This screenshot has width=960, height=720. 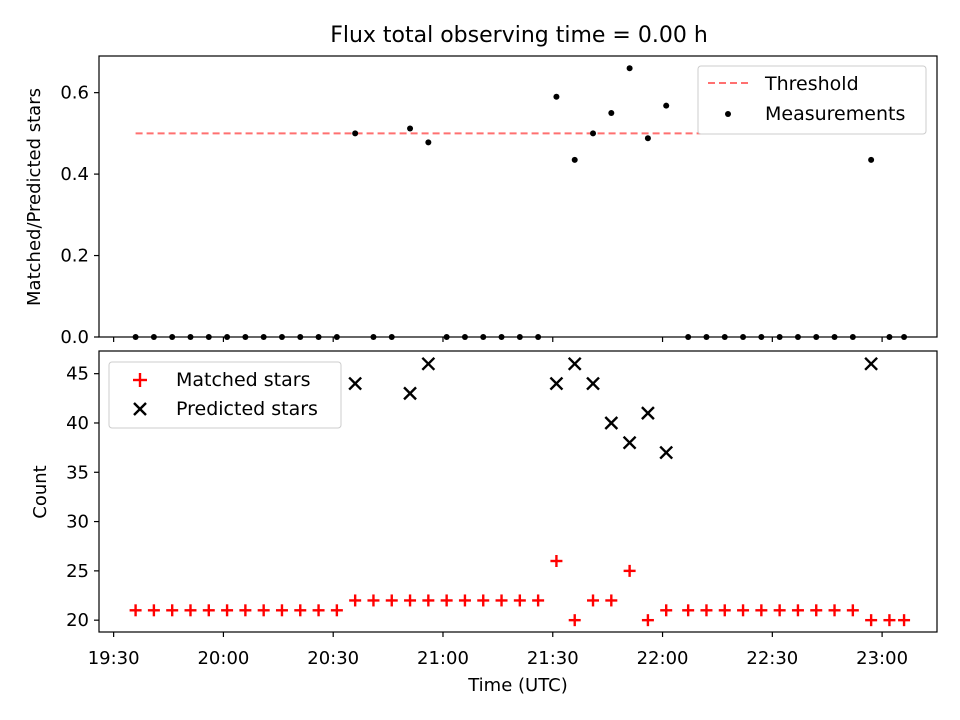 I want to click on figure-title: Flux total observing time = 0.00 h, so click(x=519, y=35).